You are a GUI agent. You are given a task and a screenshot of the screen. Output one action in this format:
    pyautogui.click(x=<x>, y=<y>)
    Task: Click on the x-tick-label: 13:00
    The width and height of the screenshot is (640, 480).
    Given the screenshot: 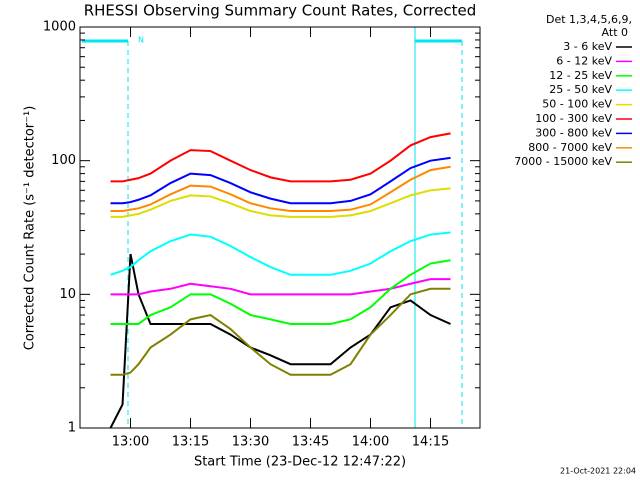 What is the action you would take?
    pyautogui.click(x=130, y=442)
    